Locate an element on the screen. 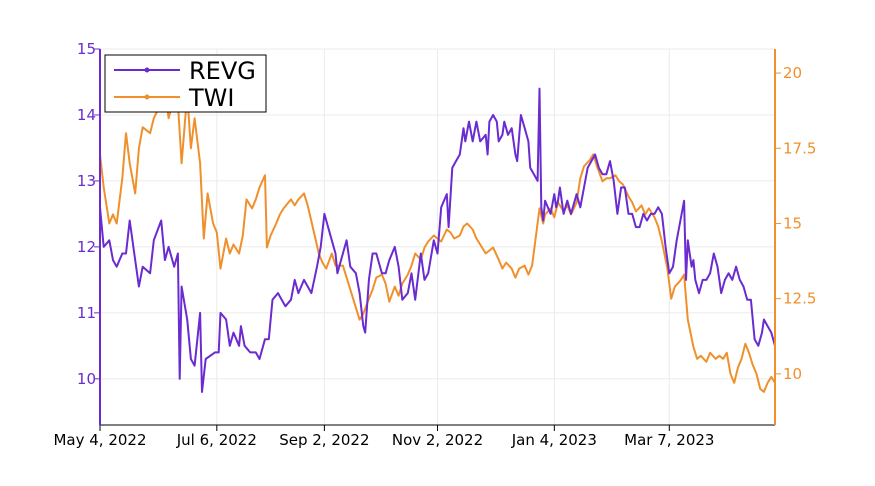  y-left-tick-label-1: 11 is located at coordinates (86, 313).